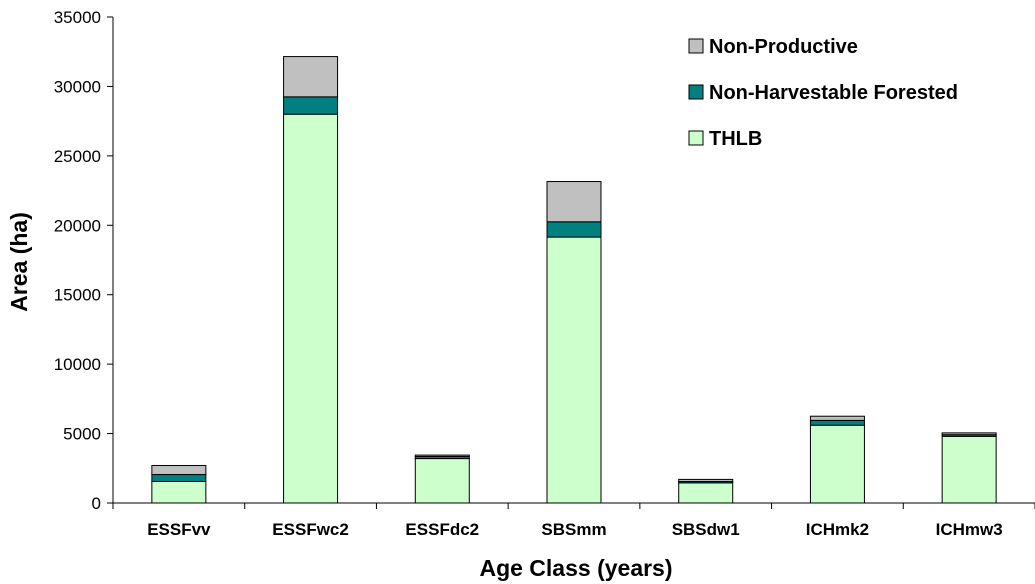 This screenshot has width=1035, height=584. I want to click on legend-label: THLB, so click(735, 139).